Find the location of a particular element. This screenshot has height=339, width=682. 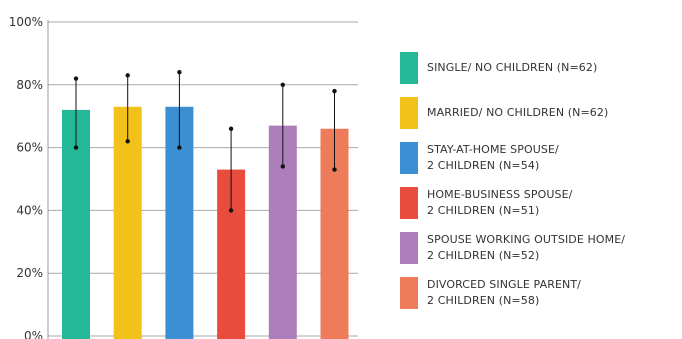

legend-item: STAY-AT-HOME SPOUSE/ 2 CHILDREN (N=54) is located at coordinates (479, 158).